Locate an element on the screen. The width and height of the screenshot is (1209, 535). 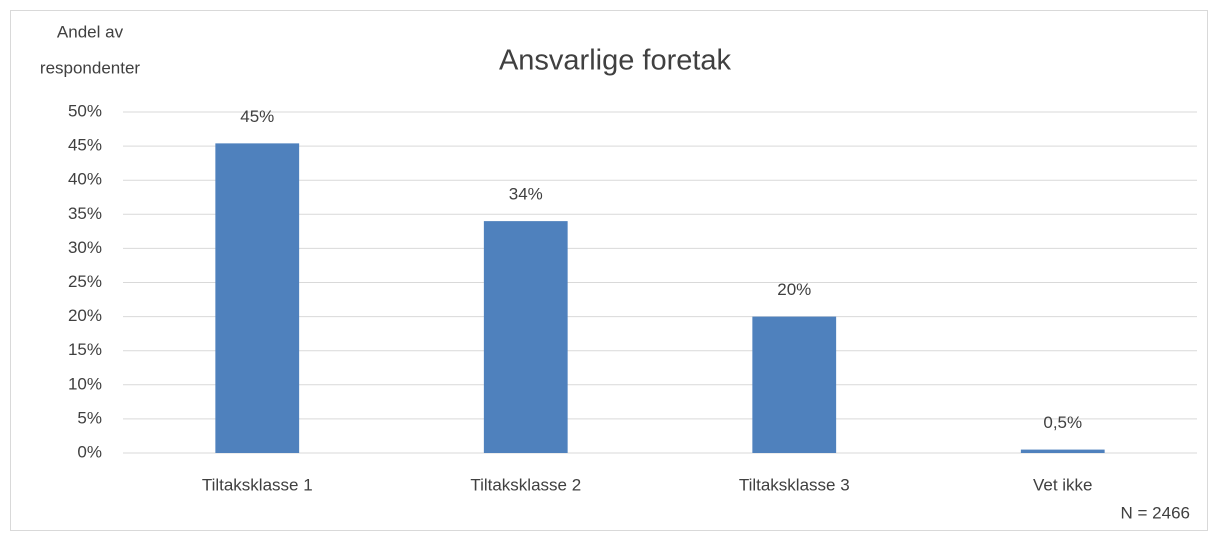
y-tick-label: 40% is located at coordinates (85, 179).